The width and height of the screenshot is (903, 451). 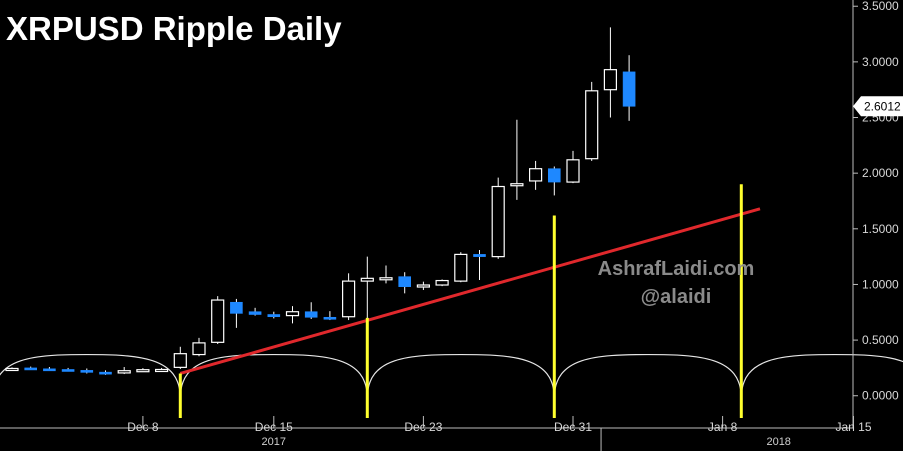 What do you see at coordinates (880, 6) in the screenshot?
I see `y-tick-label: 3.5000` at bounding box center [880, 6].